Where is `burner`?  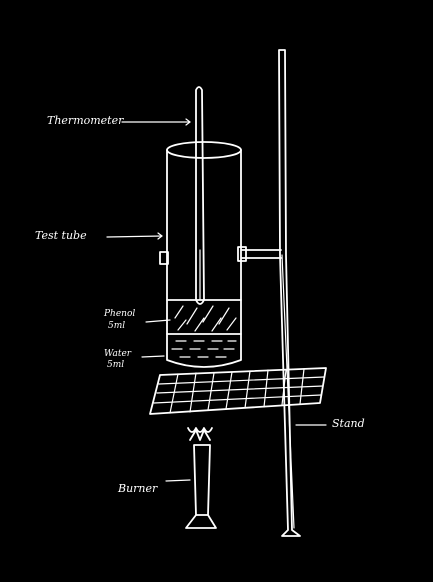 burner is located at coordinates (201, 478).